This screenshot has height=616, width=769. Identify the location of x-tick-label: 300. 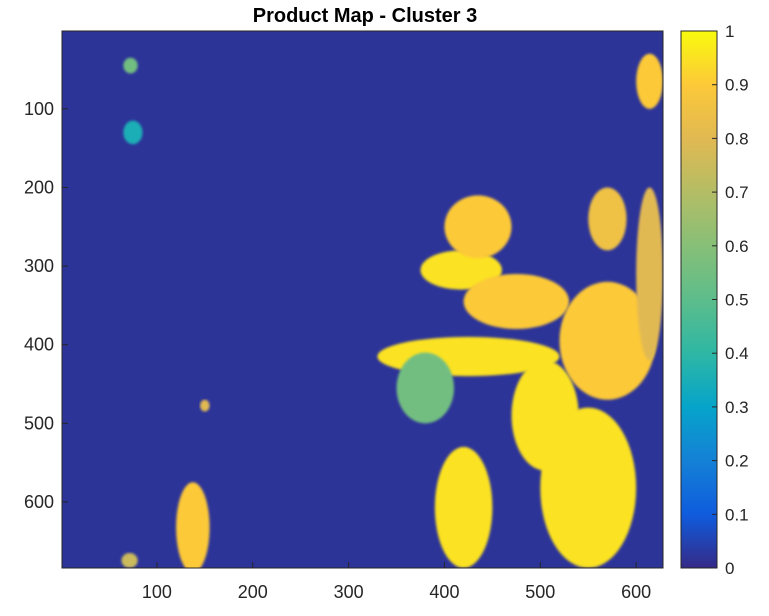
(349, 592).